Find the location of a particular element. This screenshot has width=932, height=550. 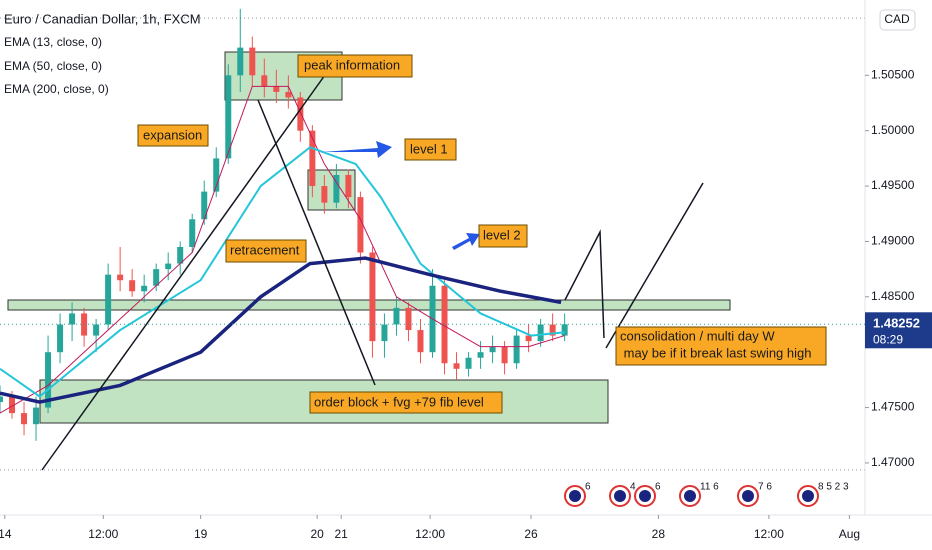

legend-item: EMA (13, close, 0) is located at coordinates (53, 42).